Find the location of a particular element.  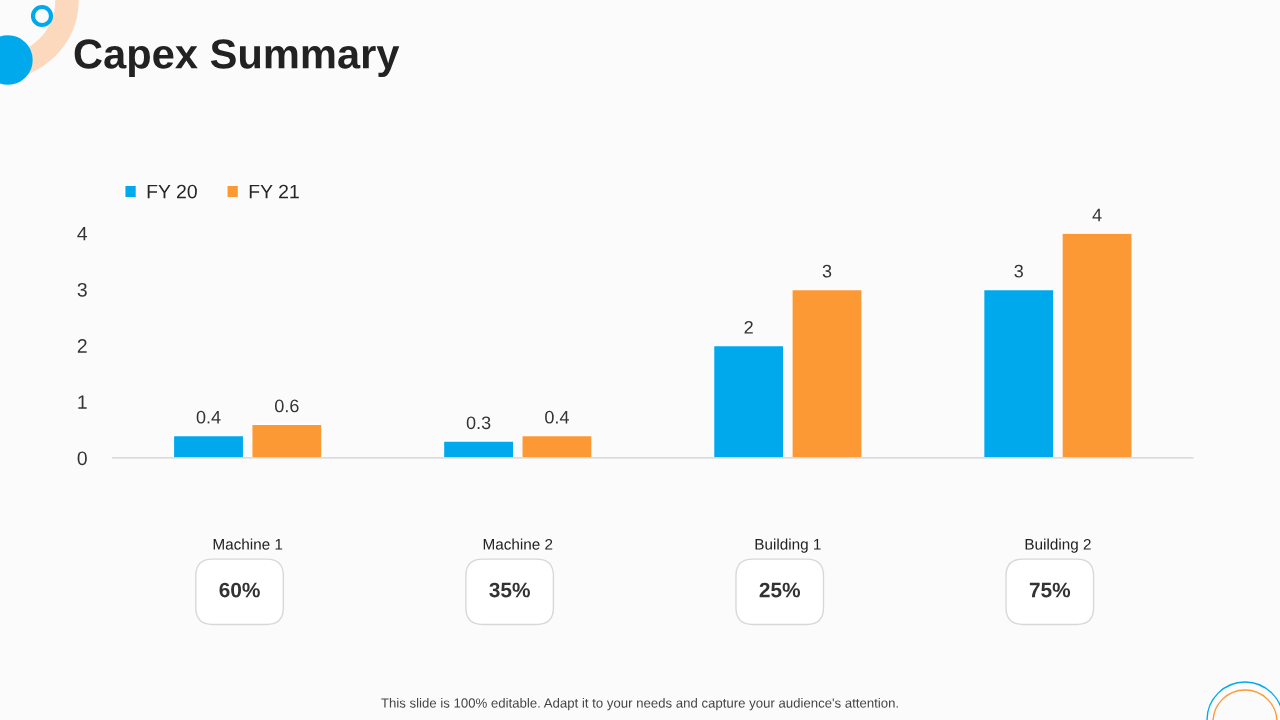

y-tick-label: 4 is located at coordinates (82, 233).